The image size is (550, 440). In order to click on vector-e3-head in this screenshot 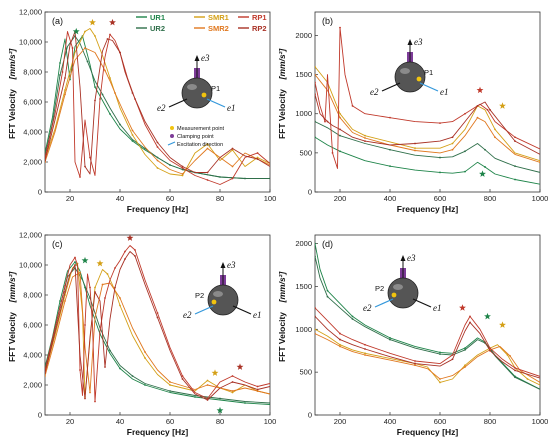, I will do `click(403, 258)`.